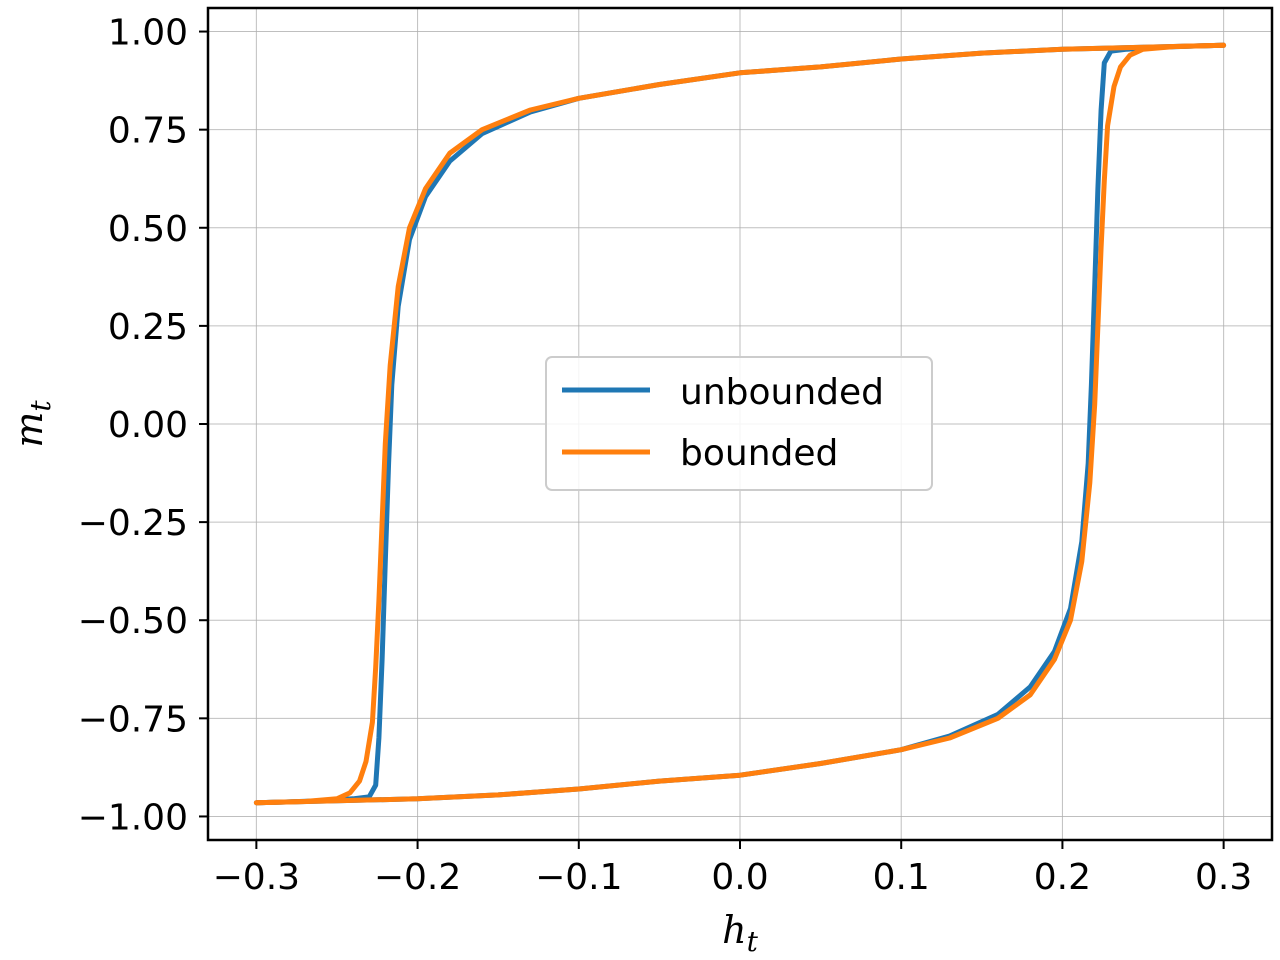 The image size is (1280, 960). I want to click on y-tick-label: 0.00, so click(148, 425).